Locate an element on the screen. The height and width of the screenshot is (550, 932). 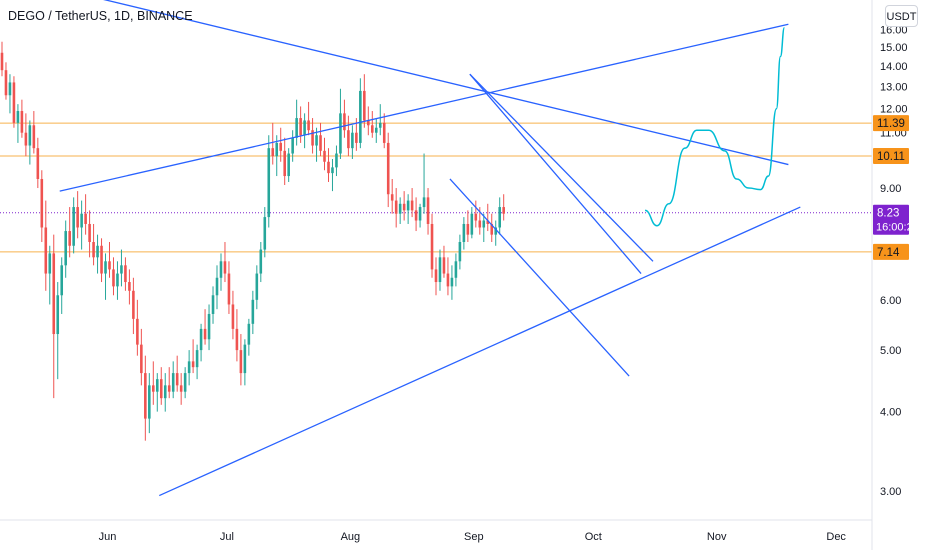
price-badge-countdown: 16:00:26 is located at coordinates (897, 228).